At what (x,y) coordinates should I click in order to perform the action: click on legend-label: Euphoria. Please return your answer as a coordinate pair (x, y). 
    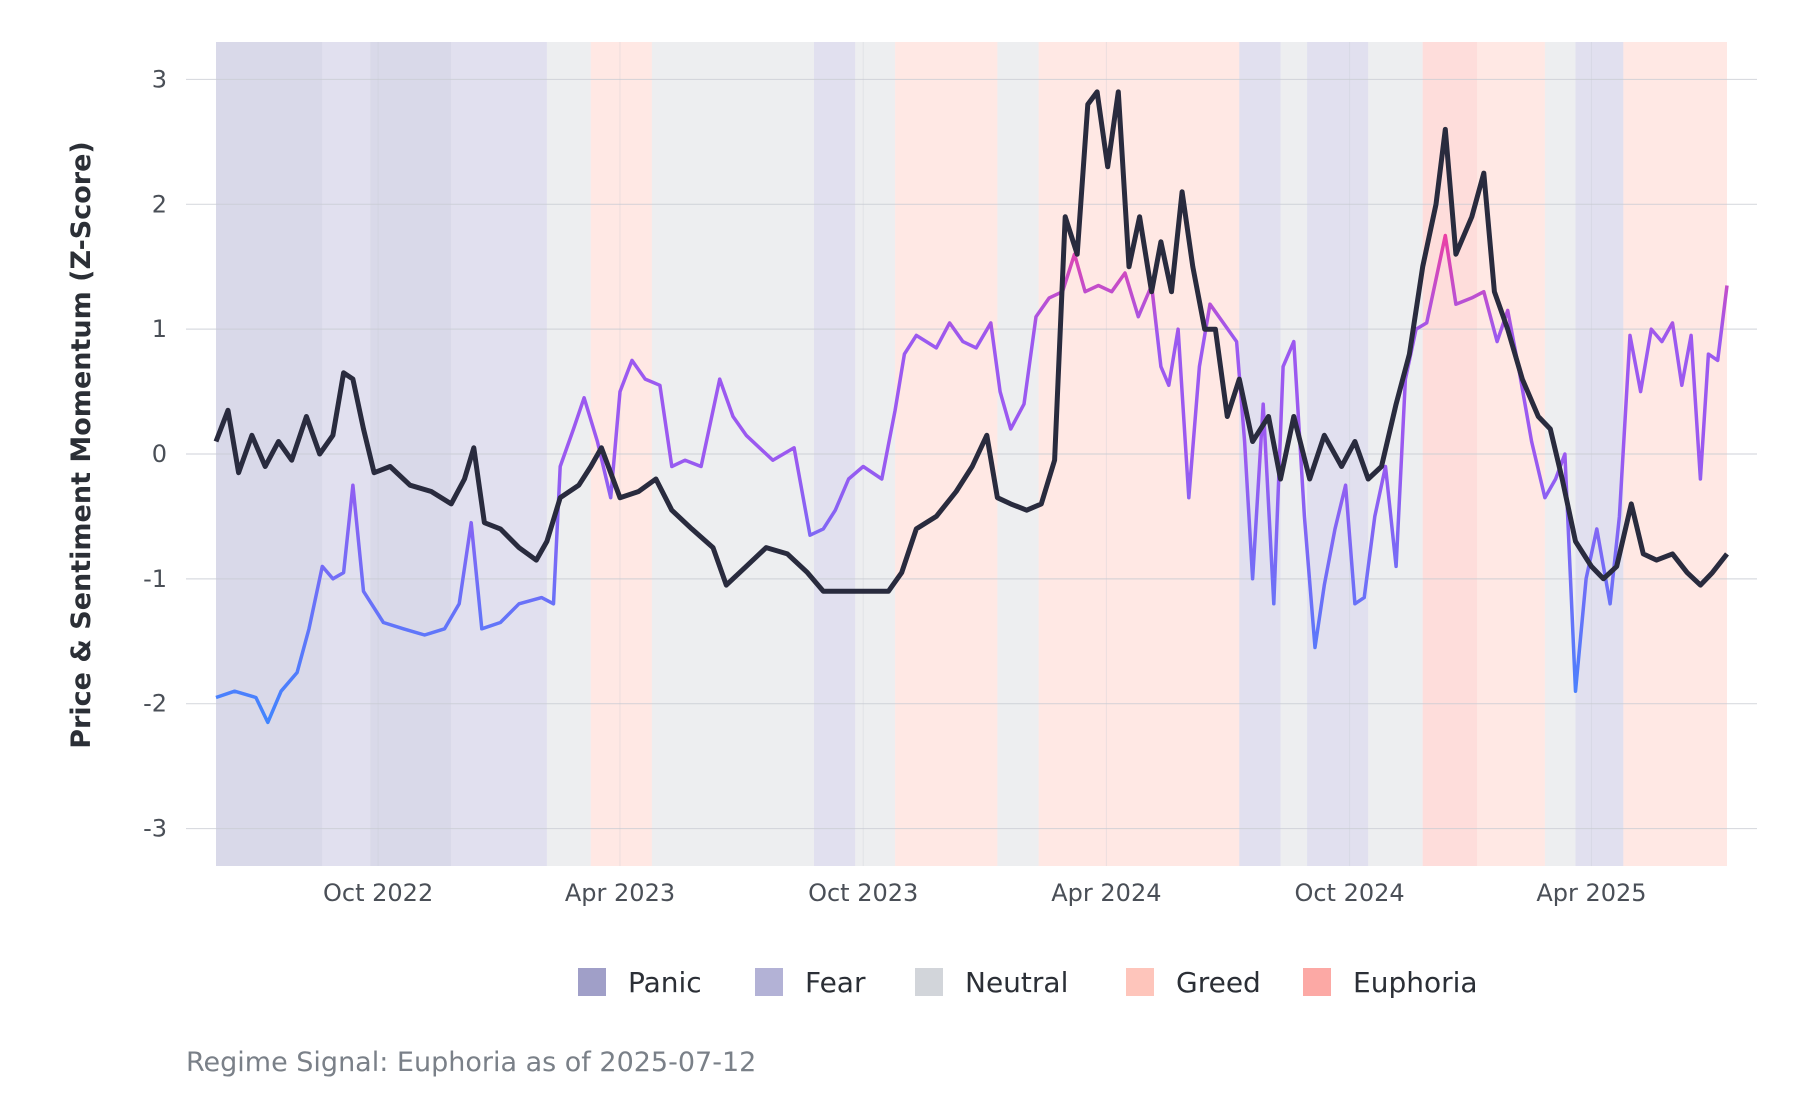
    Looking at the image, I should click on (1415, 982).